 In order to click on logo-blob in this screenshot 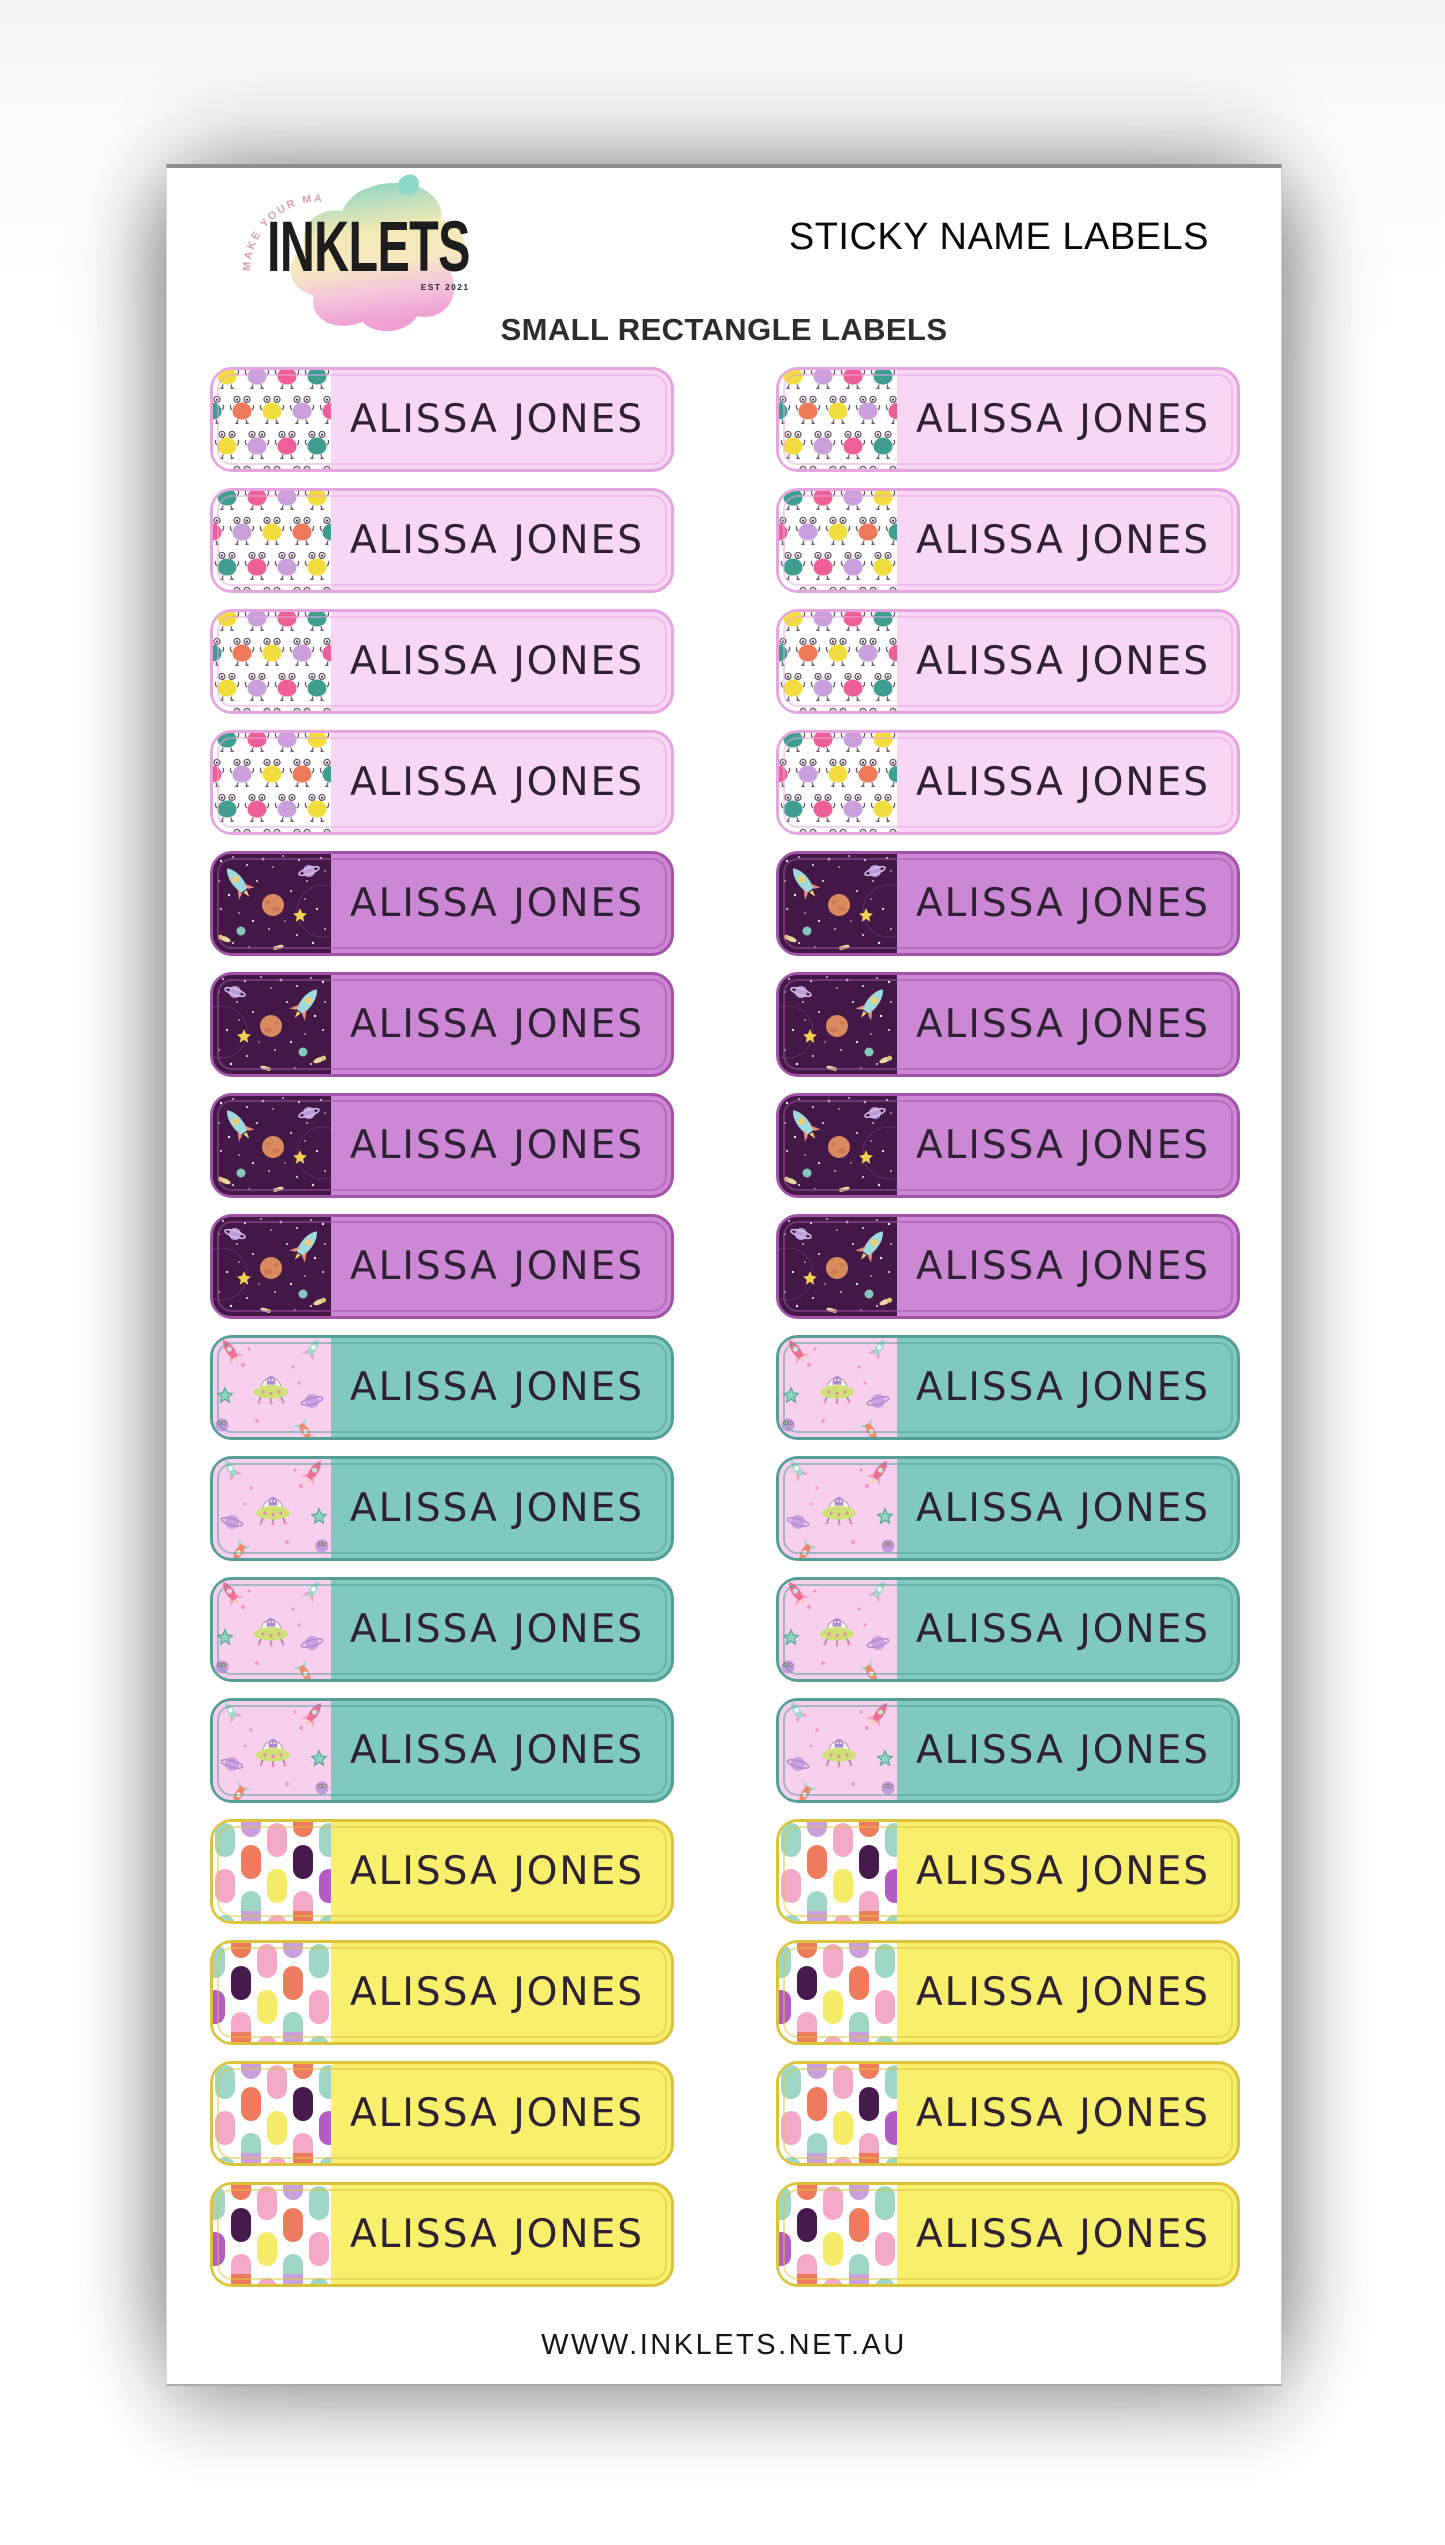, I will do `click(378, 257)`.